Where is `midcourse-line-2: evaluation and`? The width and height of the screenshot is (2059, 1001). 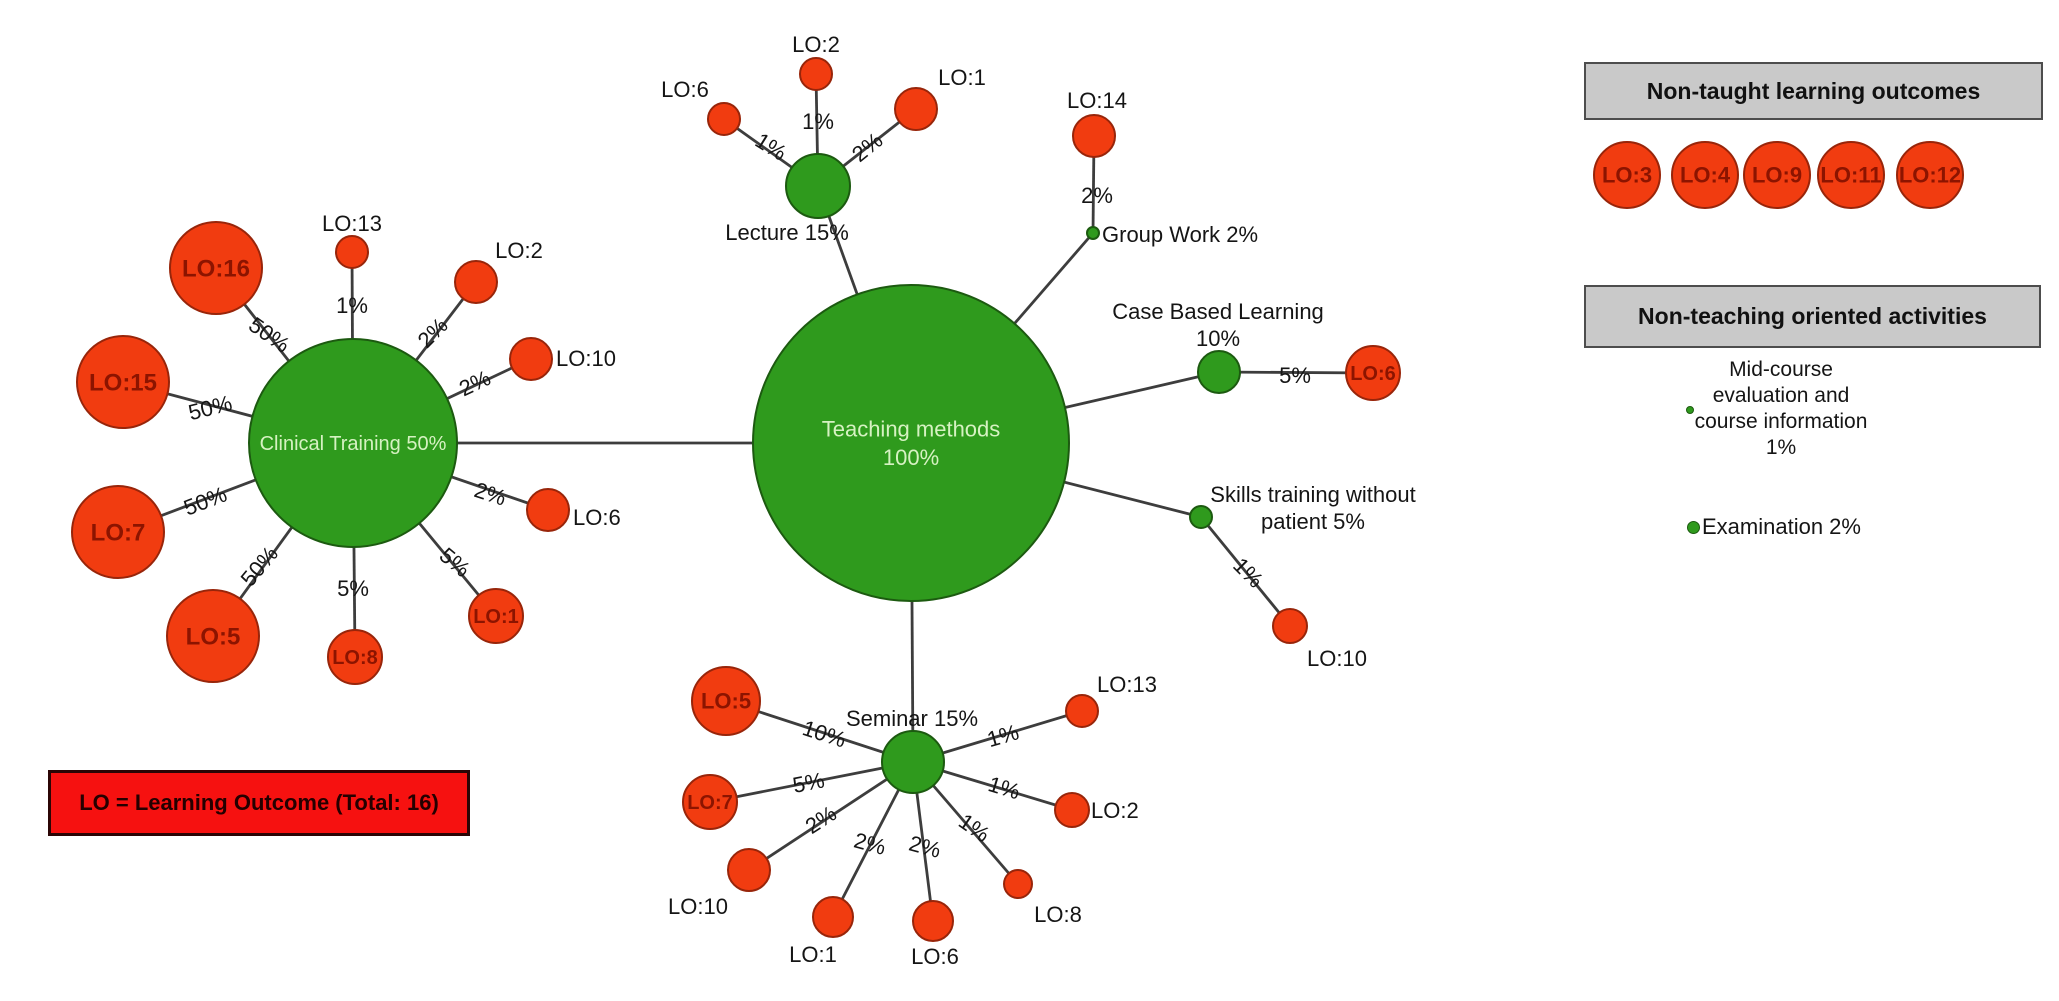 midcourse-line-2: evaluation and is located at coordinates (1781, 395).